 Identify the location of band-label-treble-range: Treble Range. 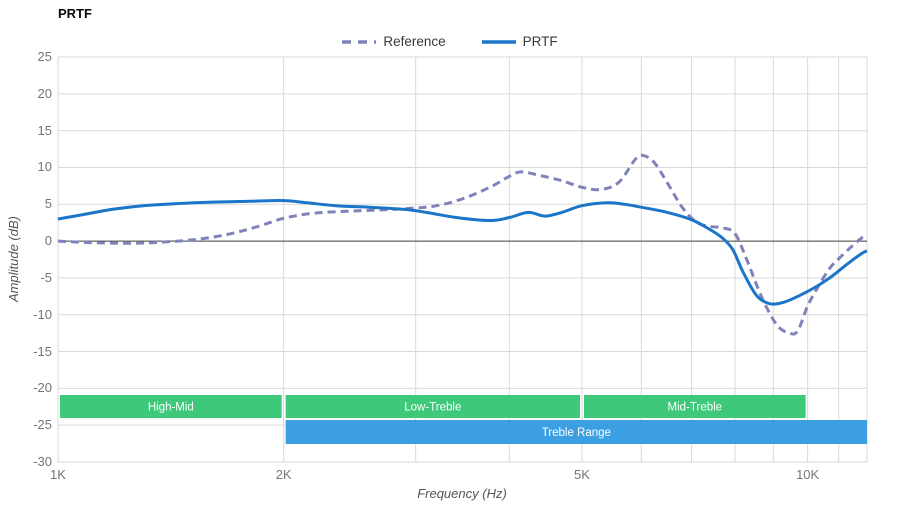
(576, 433).